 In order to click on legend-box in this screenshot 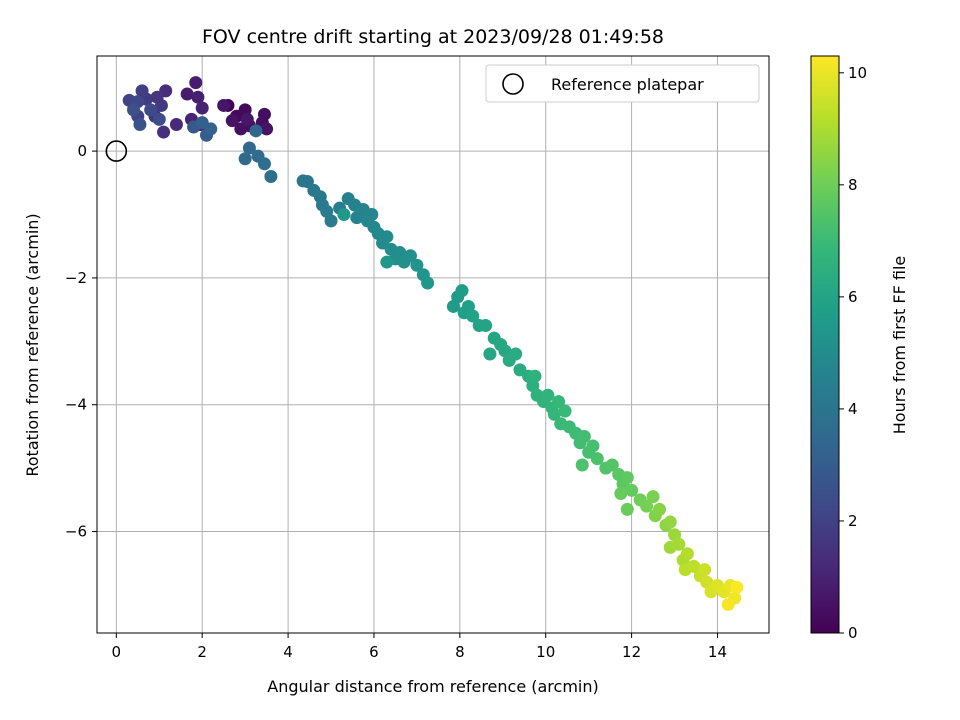, I will do `click(622, 83)`.